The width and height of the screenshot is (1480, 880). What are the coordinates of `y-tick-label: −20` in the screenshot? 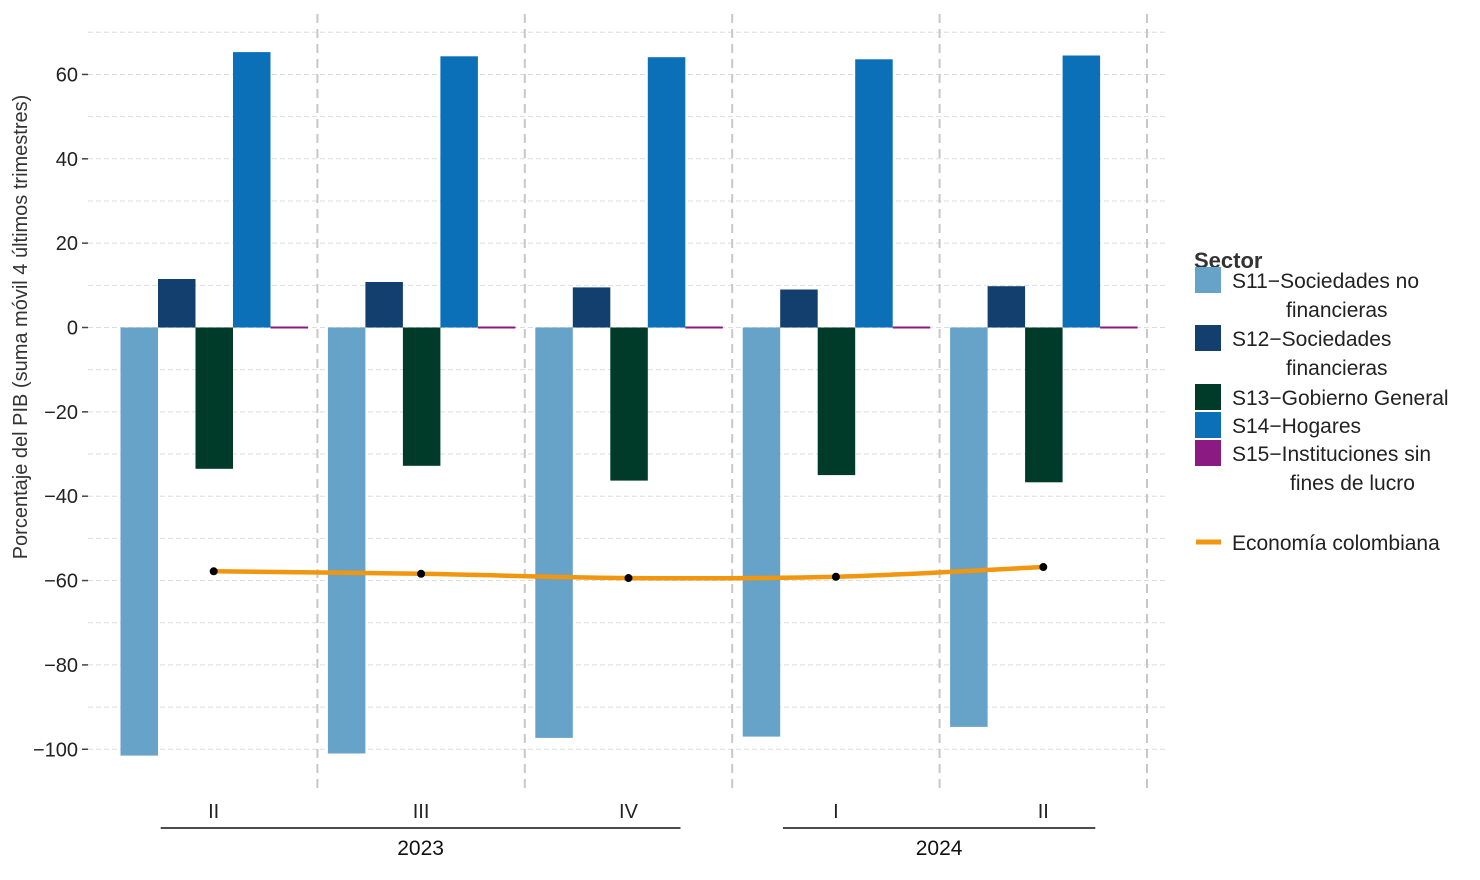 It's located at (61, 413).